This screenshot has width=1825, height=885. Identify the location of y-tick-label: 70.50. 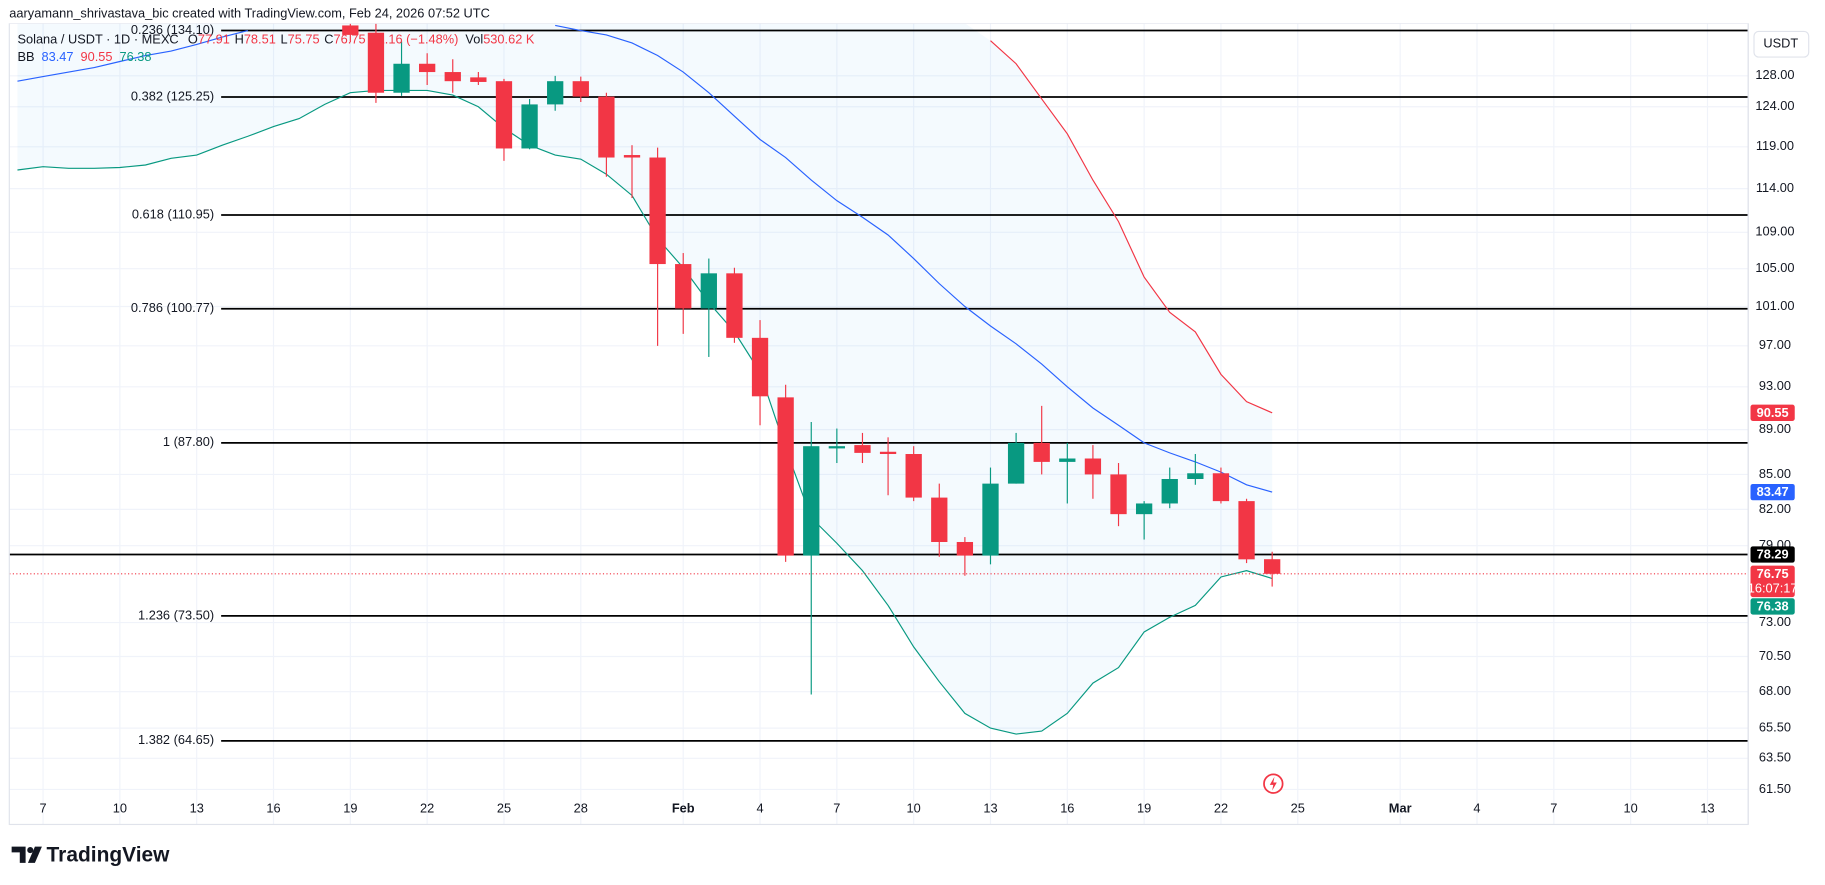
(1775, 655).